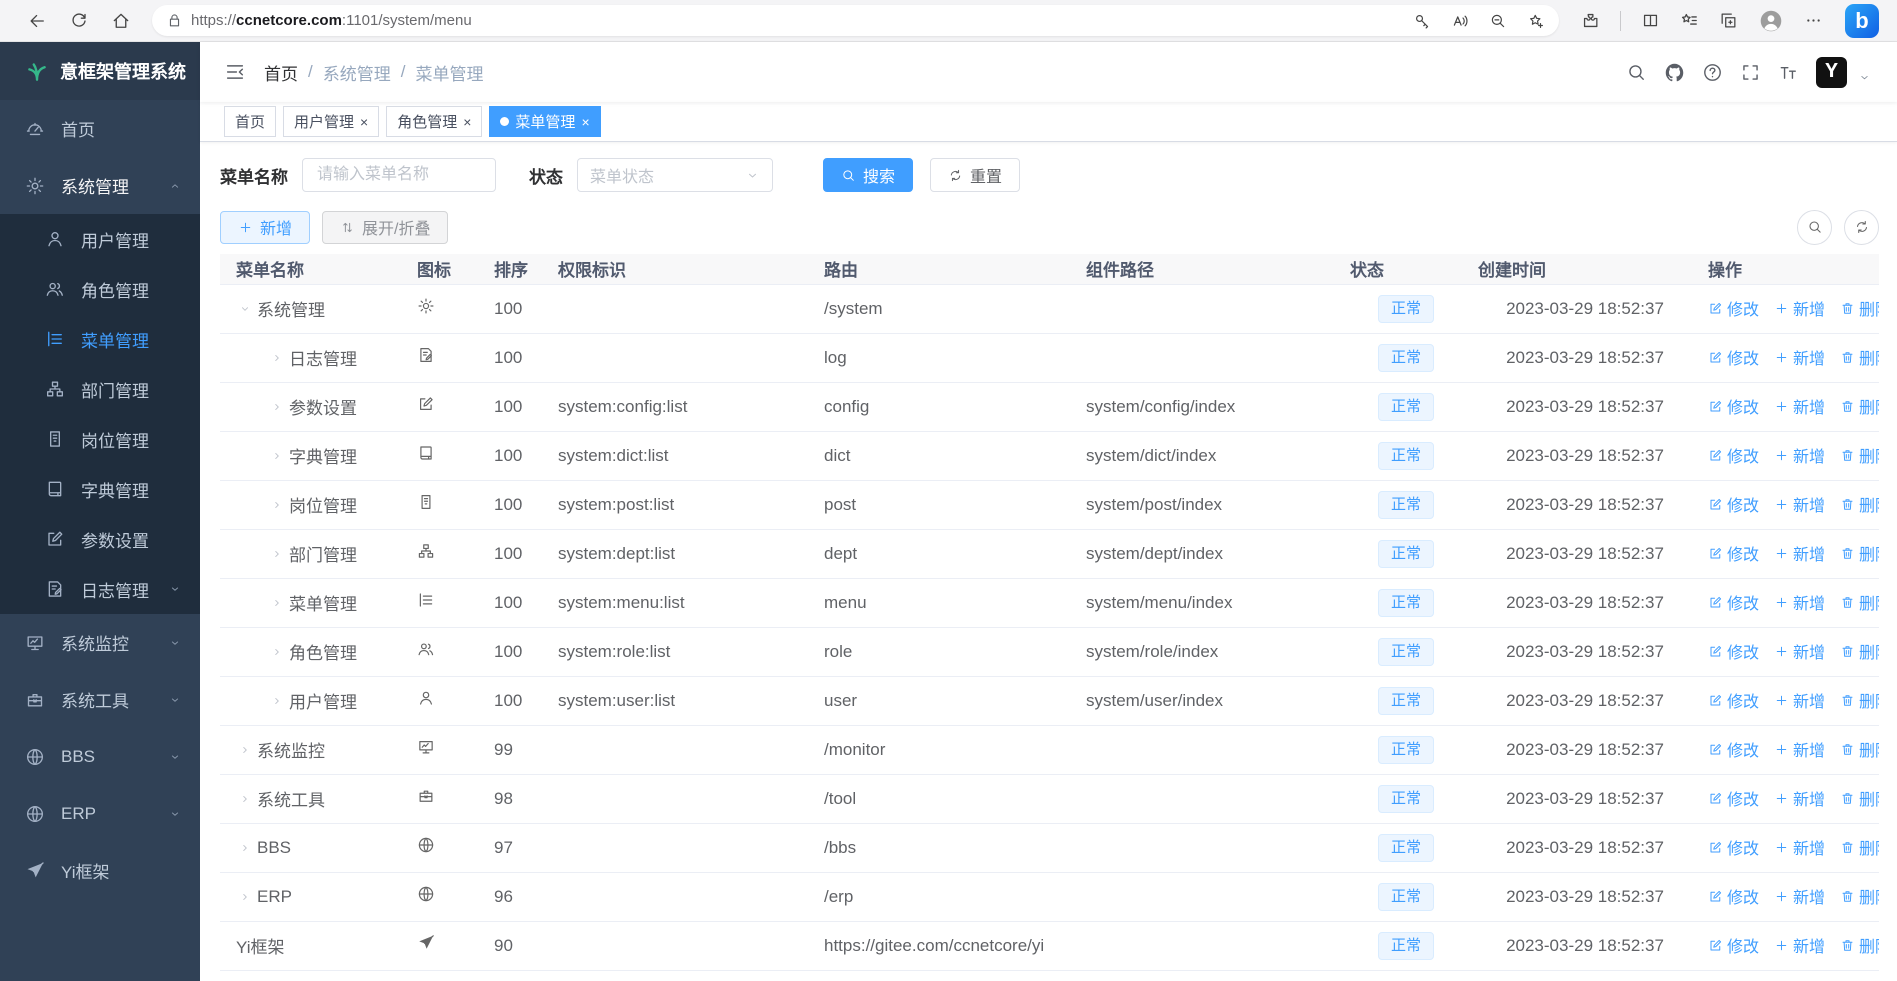 Image resolution: width=1897 pixels, height=981 pixels. What do you see at coordinates (545, 121) in the screenshot?
I see `tab-菜单管理: 菜单管理 ×` at bounding box center [545, 121].